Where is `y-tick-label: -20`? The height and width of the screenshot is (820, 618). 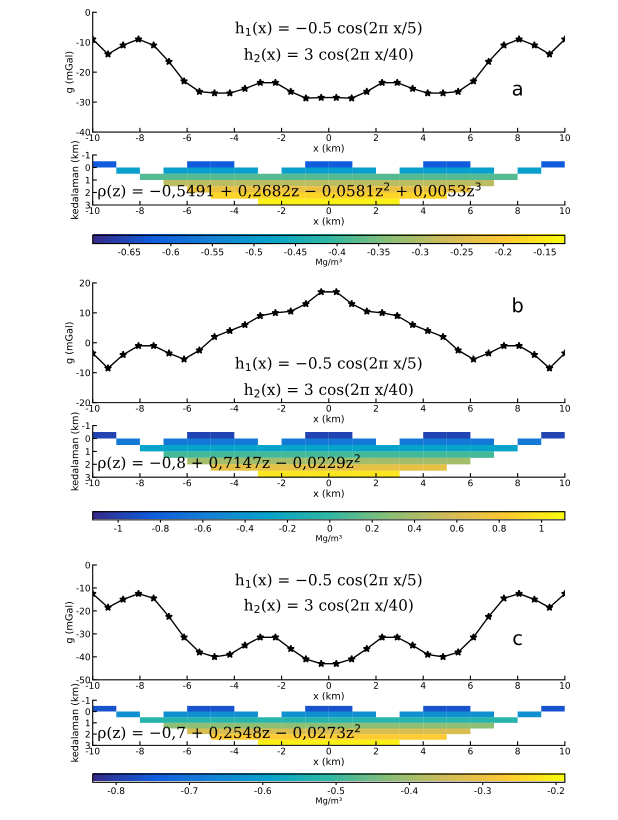
y-tick-label: -20 is located at coordinates (83, 72).